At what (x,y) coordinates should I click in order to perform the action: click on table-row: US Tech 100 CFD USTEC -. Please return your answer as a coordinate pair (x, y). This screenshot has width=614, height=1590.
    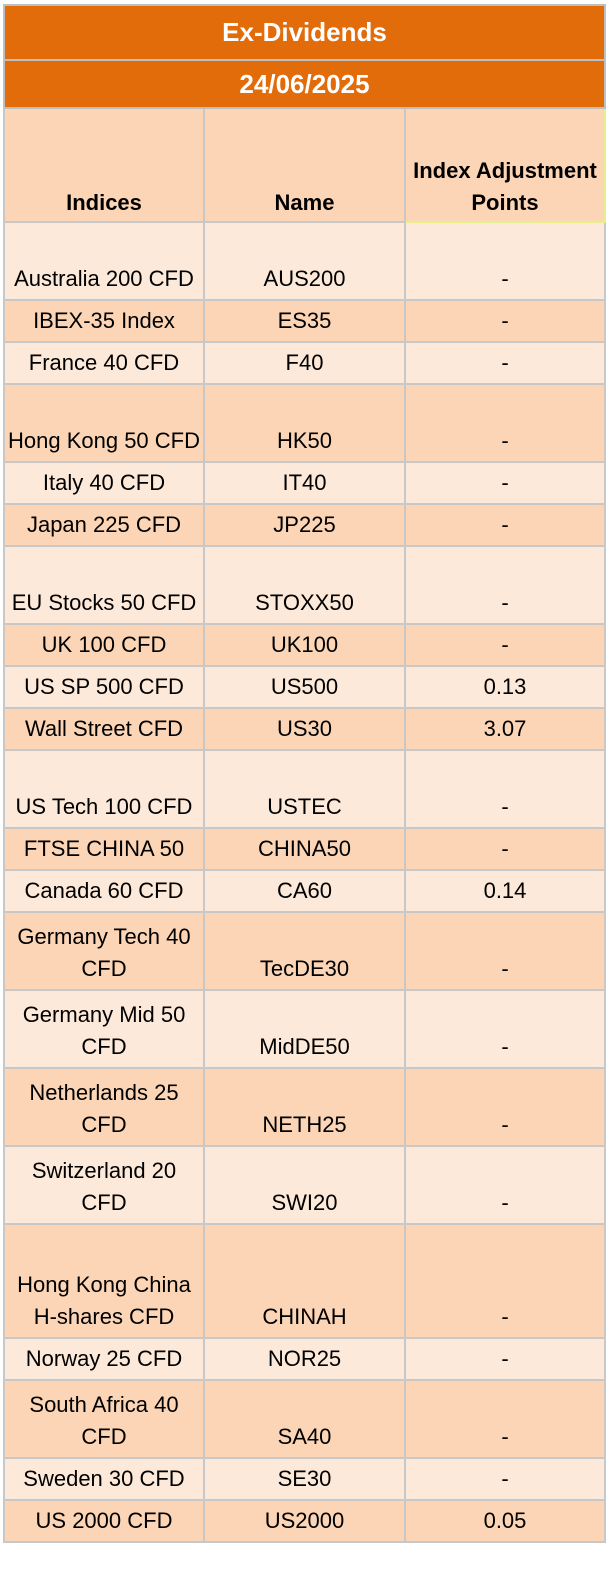
    Looking at the image, I should click on (304, 789).